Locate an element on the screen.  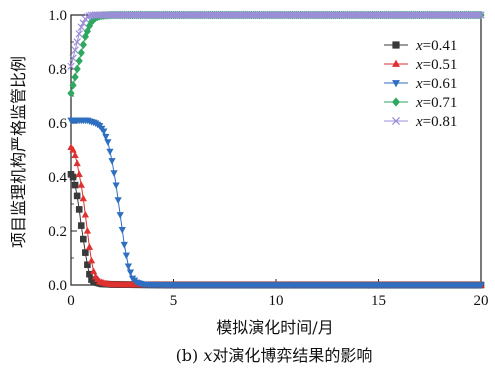
x-axis-title: 模拟演化时间/月 is located at coordinates (274, 327).